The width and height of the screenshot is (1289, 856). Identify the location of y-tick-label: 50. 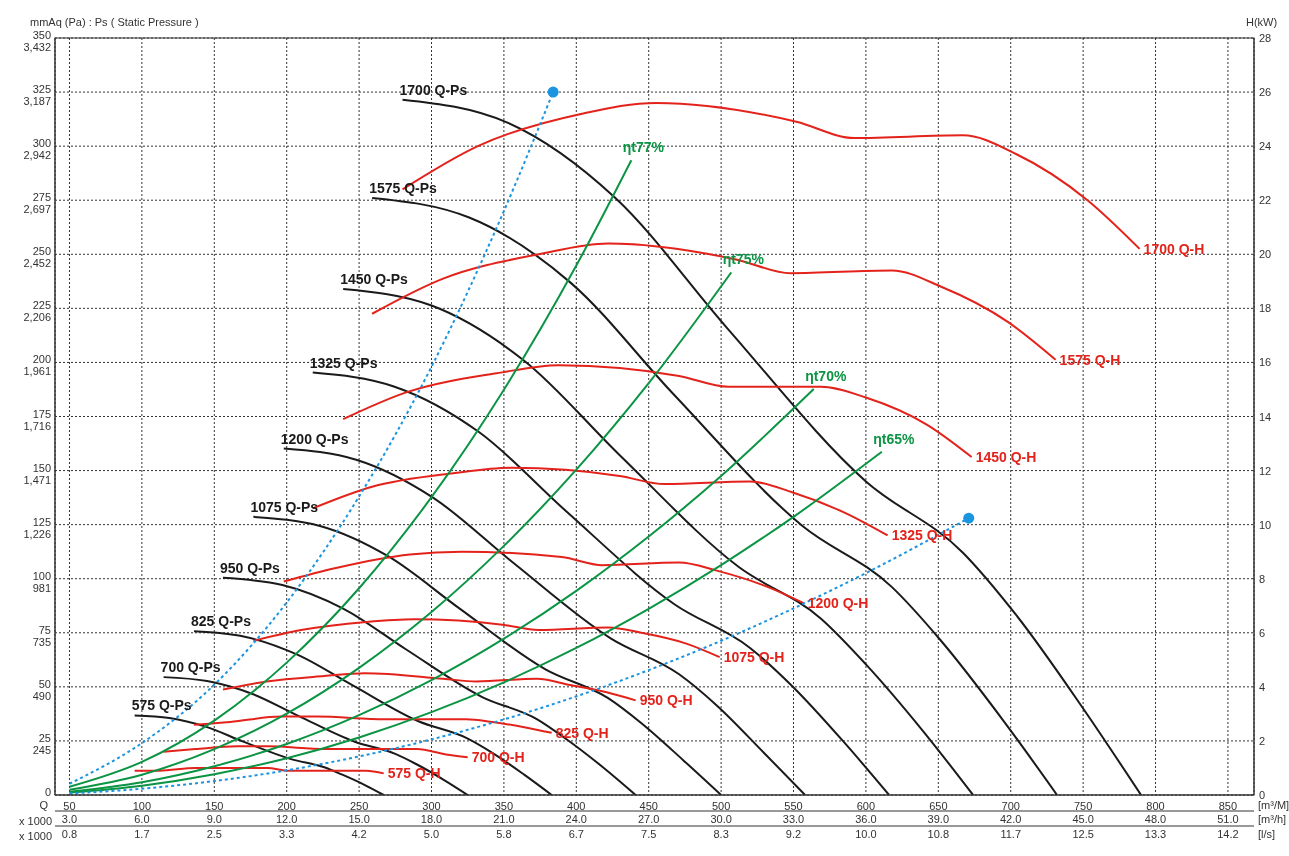
(44, 683).